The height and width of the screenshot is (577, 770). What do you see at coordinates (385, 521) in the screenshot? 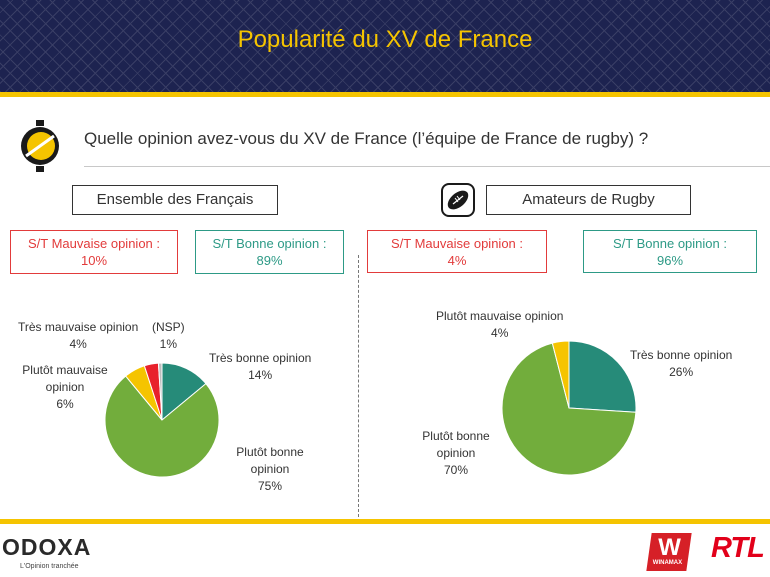
I see `footer-accent-bar` at bounding box center [385, 521].